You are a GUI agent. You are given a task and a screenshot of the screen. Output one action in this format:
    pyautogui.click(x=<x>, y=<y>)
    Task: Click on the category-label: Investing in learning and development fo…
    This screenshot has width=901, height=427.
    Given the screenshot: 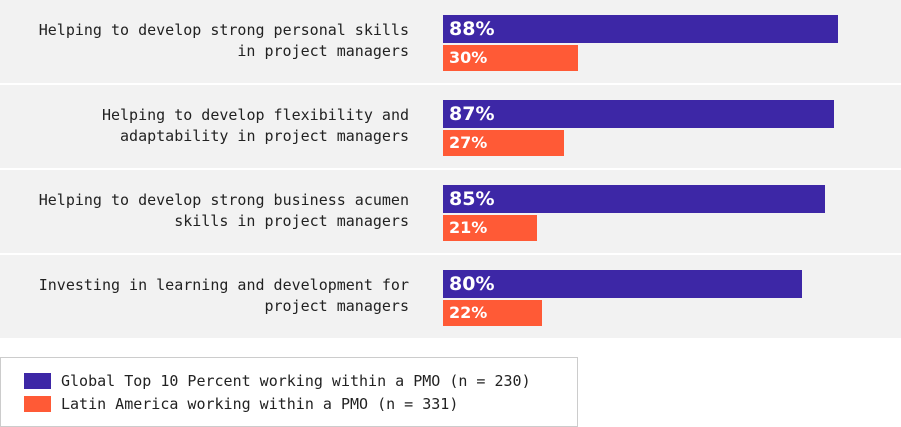 What is the action you would take?
    pyautogui.click(x=223, y=295)
    